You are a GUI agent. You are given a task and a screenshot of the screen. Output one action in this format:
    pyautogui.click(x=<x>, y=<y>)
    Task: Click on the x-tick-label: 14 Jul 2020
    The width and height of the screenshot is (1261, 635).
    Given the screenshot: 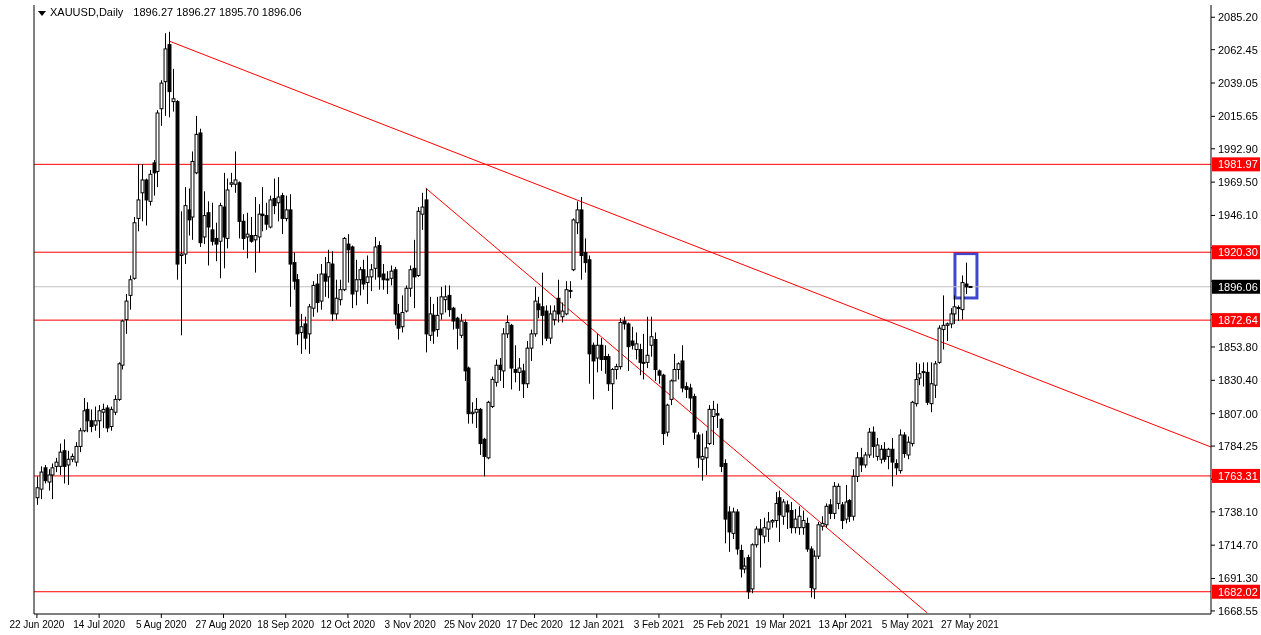 What is the action you would take?
    pyautogui.click(x=99, y=624)
    